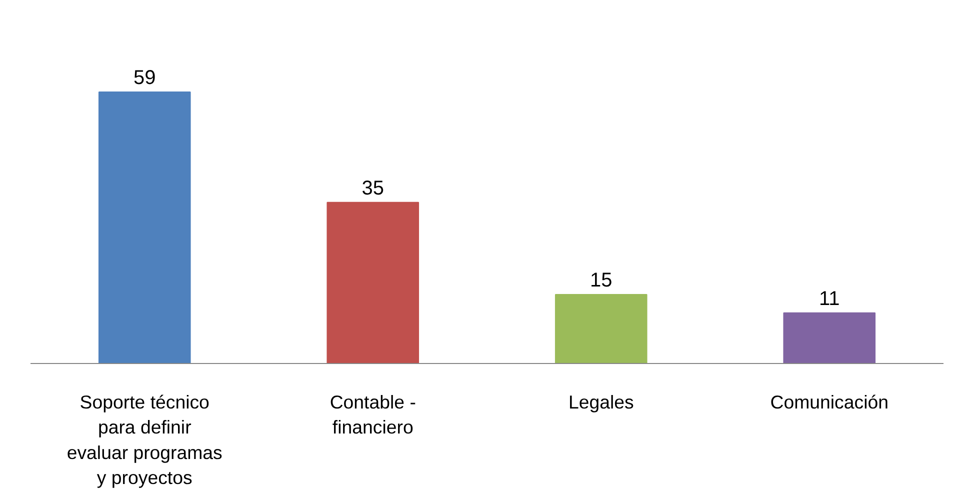 This screenshot has width=965, height=493. I want to click on x-tick-label: Legales, so click(601, 402).